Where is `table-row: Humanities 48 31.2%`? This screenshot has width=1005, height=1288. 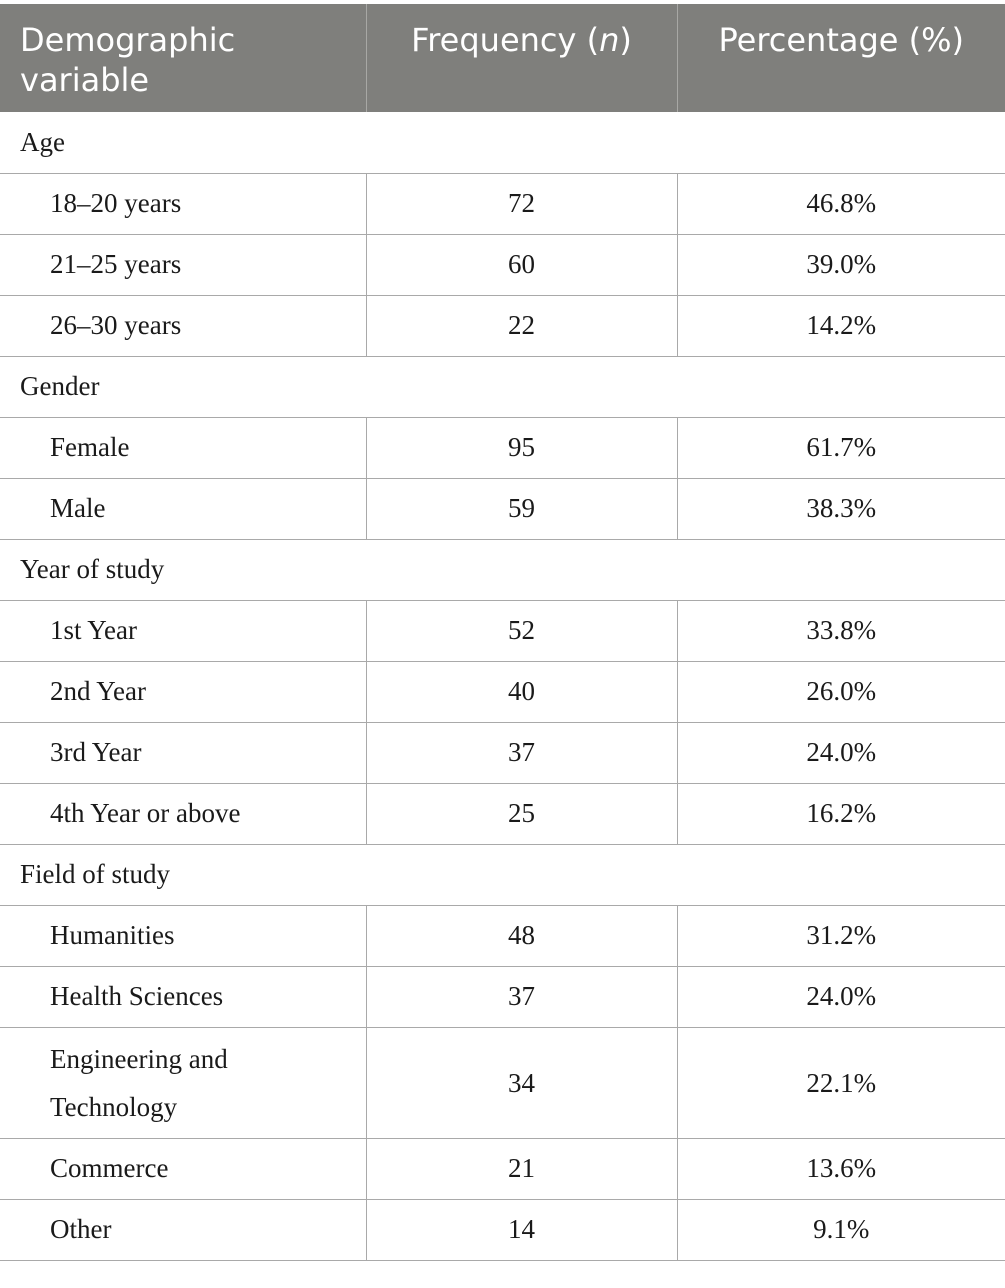
table-row: Humanities 48 31.2% is located at coordinates (502, 935).